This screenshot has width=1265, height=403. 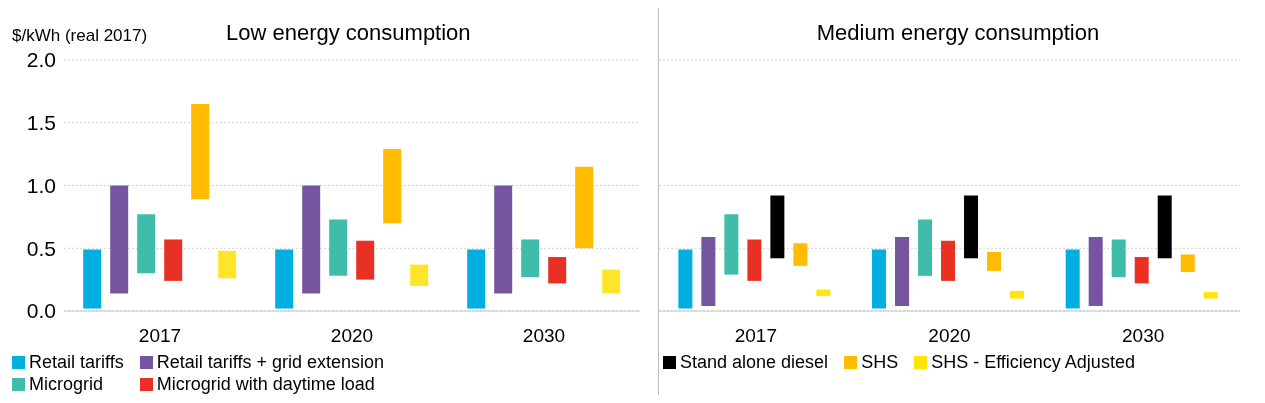 What do you see at coordinates (348, 33) in the screenshot?
I see `chart-title: Low energy consumption` at bounding box center [348, 33].